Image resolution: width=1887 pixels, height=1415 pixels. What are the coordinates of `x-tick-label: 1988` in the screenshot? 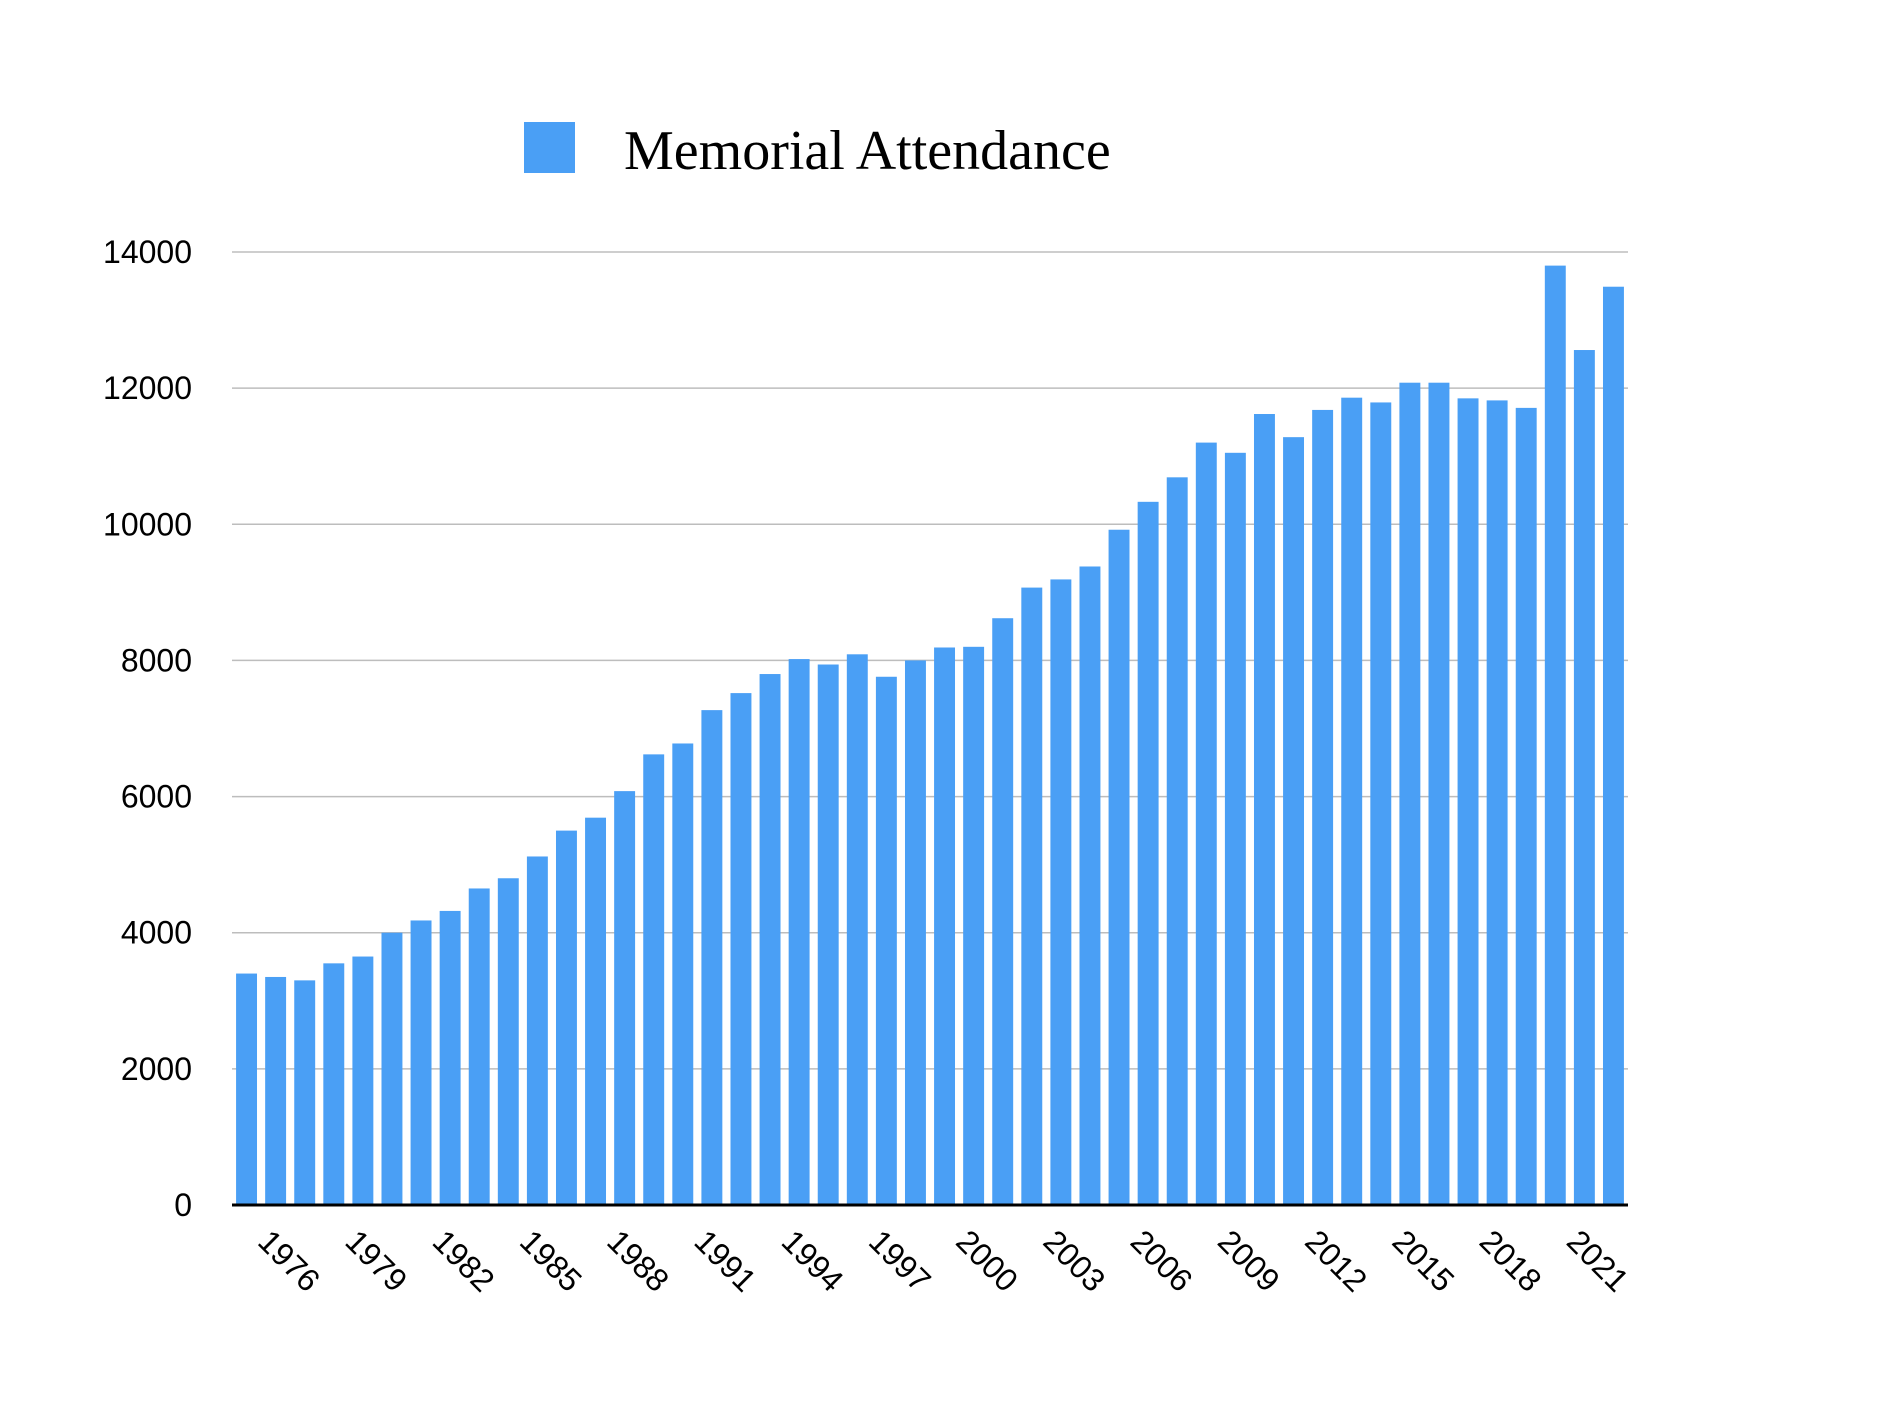 It's located at (638, 1261).